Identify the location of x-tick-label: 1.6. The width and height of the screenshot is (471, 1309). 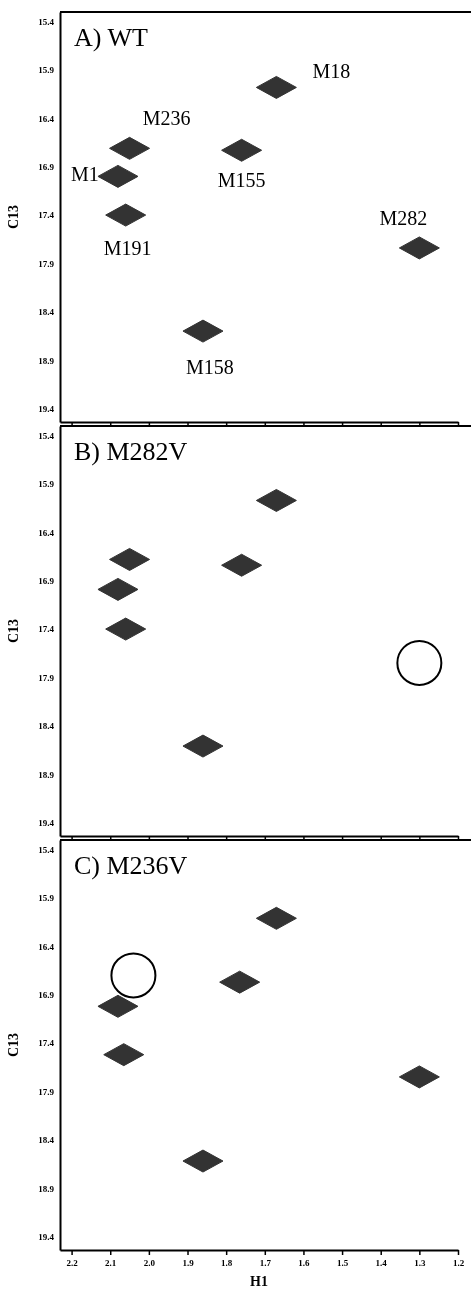
(304, 1263).